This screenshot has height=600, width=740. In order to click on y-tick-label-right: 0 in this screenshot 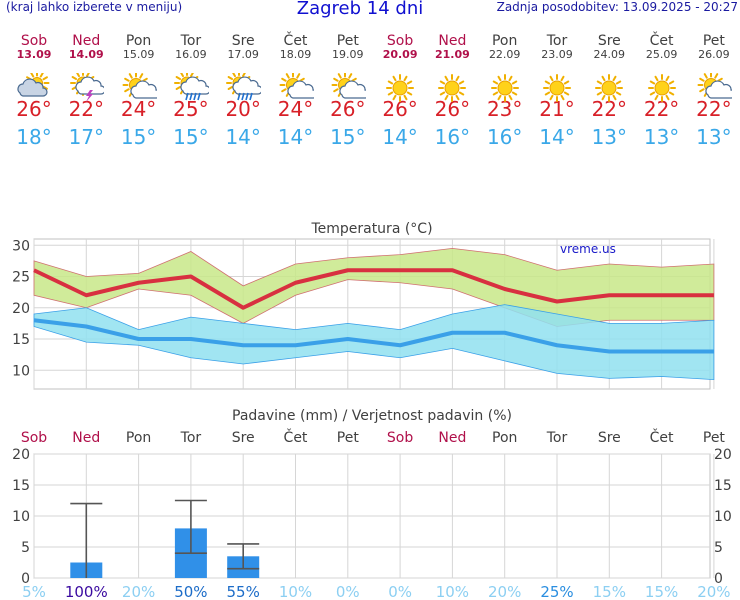, I will do `click(718, 579)`.